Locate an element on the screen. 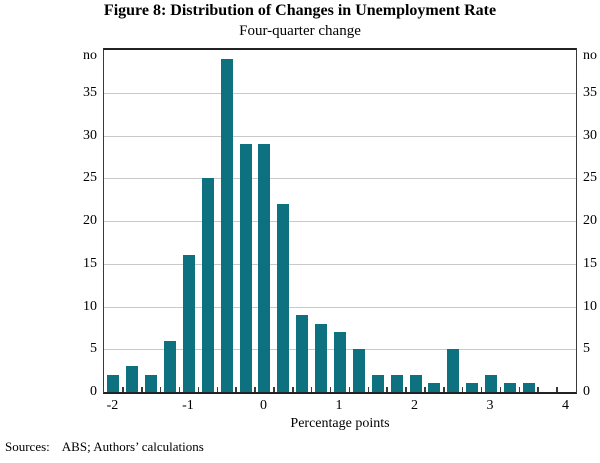 This screenshot has height=463, width=600. sources-text: ABS; Authors’ calculations is located at coordinates (132, 446).